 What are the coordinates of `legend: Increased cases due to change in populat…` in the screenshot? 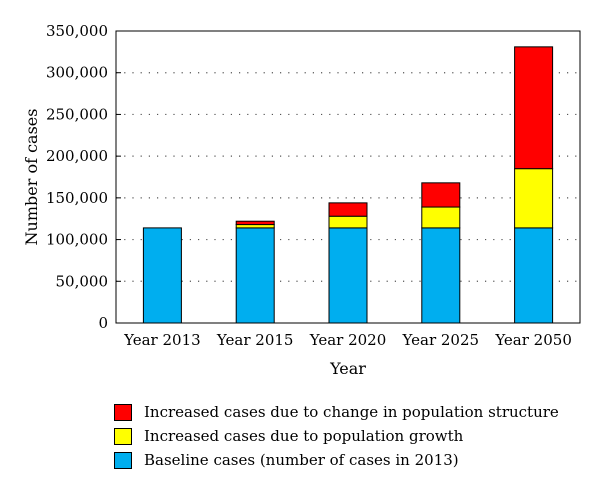 It's located at (336, 436).